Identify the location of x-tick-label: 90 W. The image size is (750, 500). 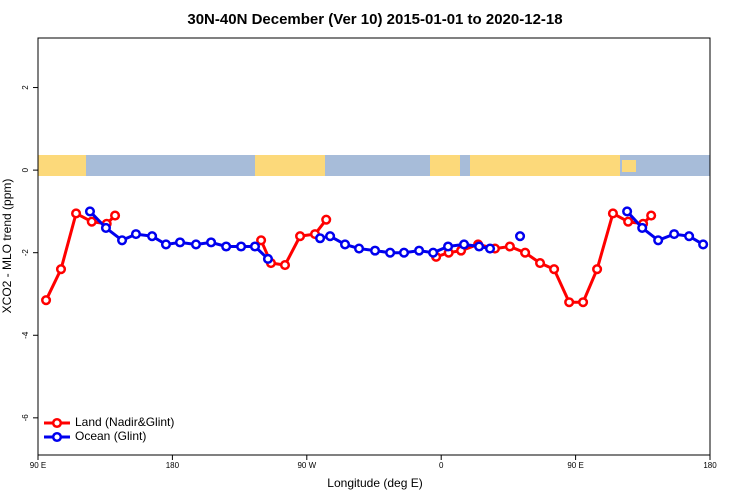
(306, 465).